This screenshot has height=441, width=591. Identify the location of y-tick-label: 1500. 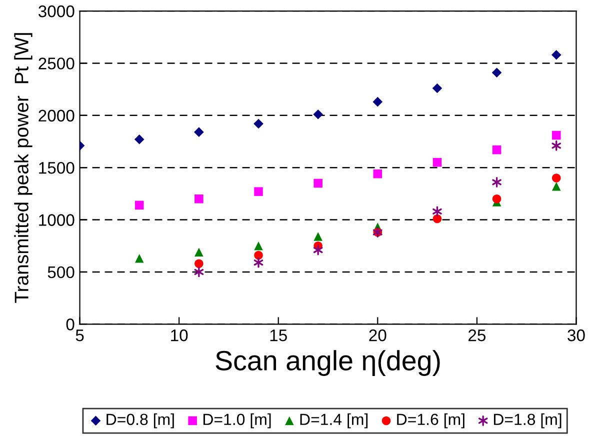
(56, 168).